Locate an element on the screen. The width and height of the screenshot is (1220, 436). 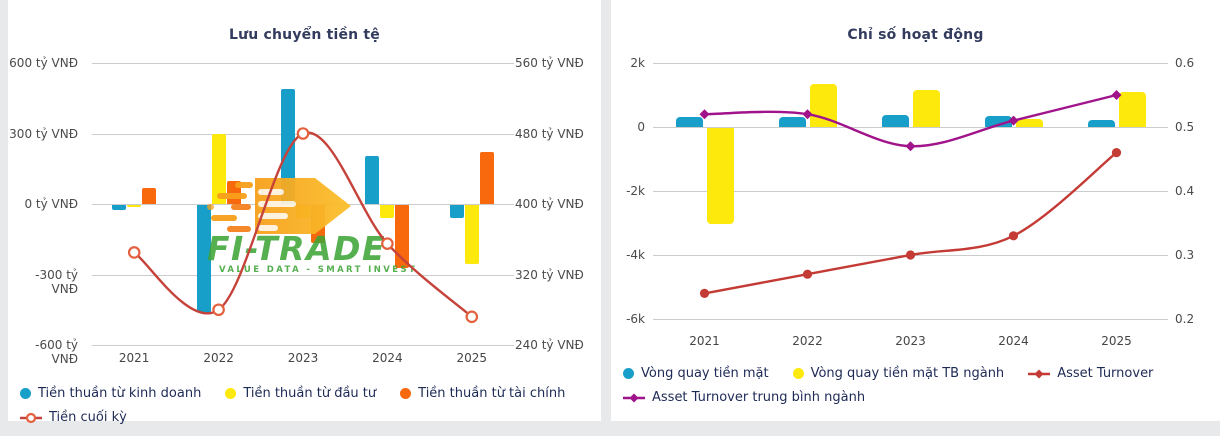
bar-vong-quay-tien-mat-tb-nganh-2022 is located at coordinates (823, 105).